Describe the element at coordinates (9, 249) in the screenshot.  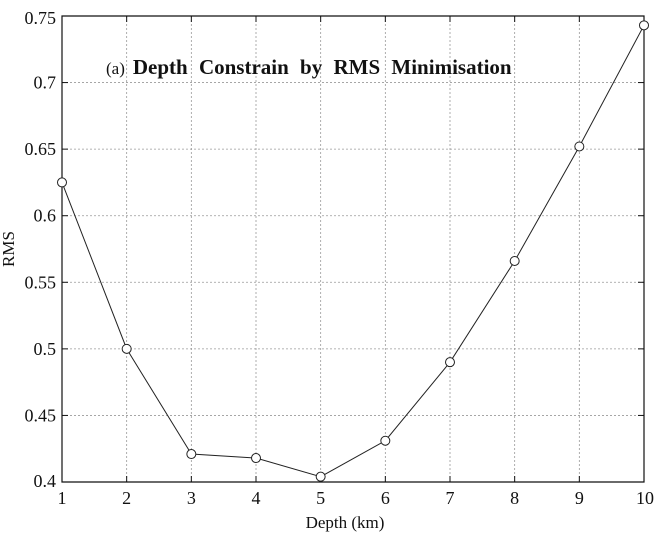
I see `y-axis-label: RMS` at that location.